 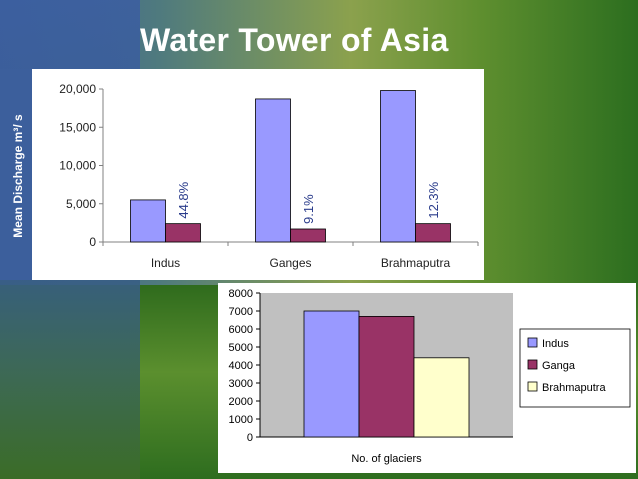 I want to click on glaciers-ytick-label: 4000, so click(x=241, y=366).